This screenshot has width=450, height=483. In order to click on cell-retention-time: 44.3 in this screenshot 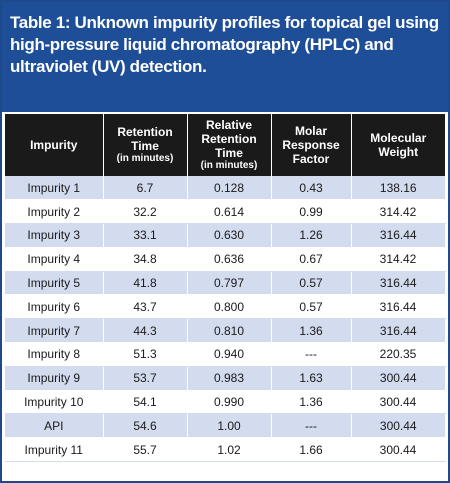, I will do `click(145, 331)`.